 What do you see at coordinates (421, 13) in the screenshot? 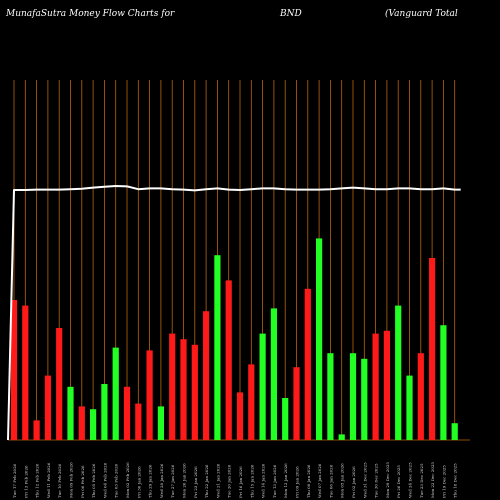
I see `chart-company-name: (Vanguard Total` at bounding box center [421, 13].